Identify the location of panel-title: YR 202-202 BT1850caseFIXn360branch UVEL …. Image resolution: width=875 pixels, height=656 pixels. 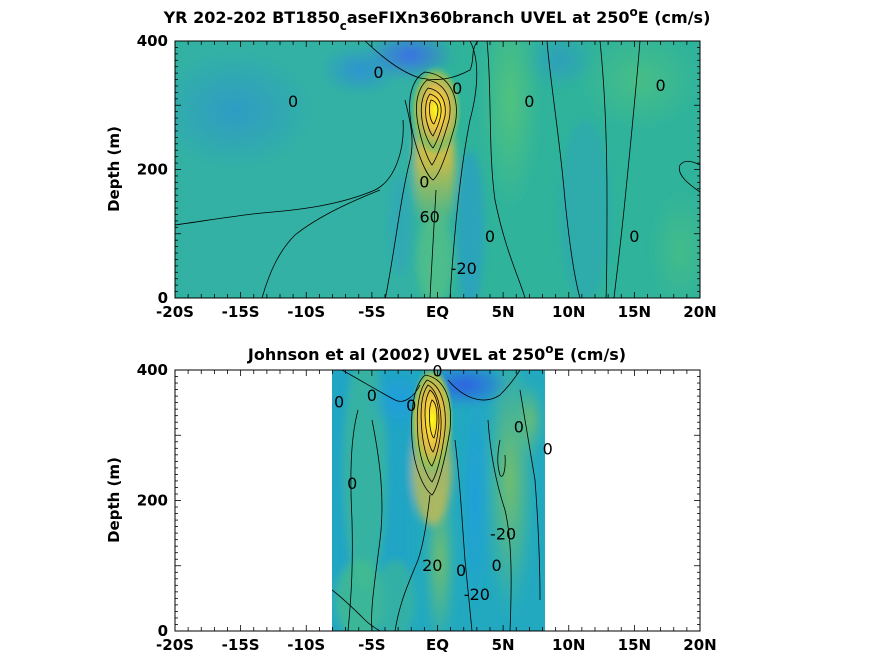
(437, 19).